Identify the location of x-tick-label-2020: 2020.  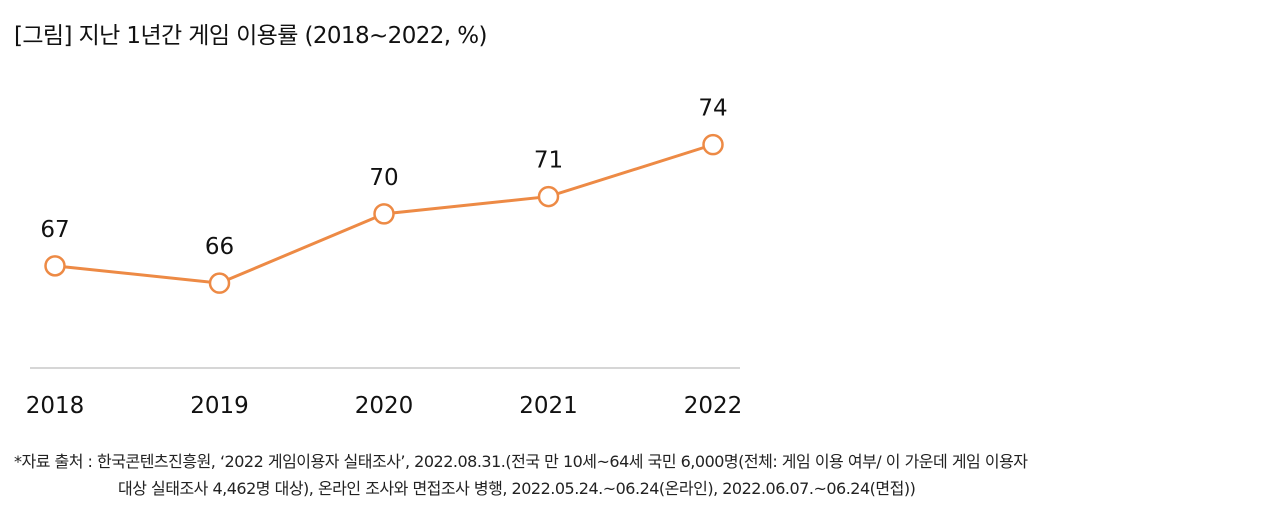
(384, 406).